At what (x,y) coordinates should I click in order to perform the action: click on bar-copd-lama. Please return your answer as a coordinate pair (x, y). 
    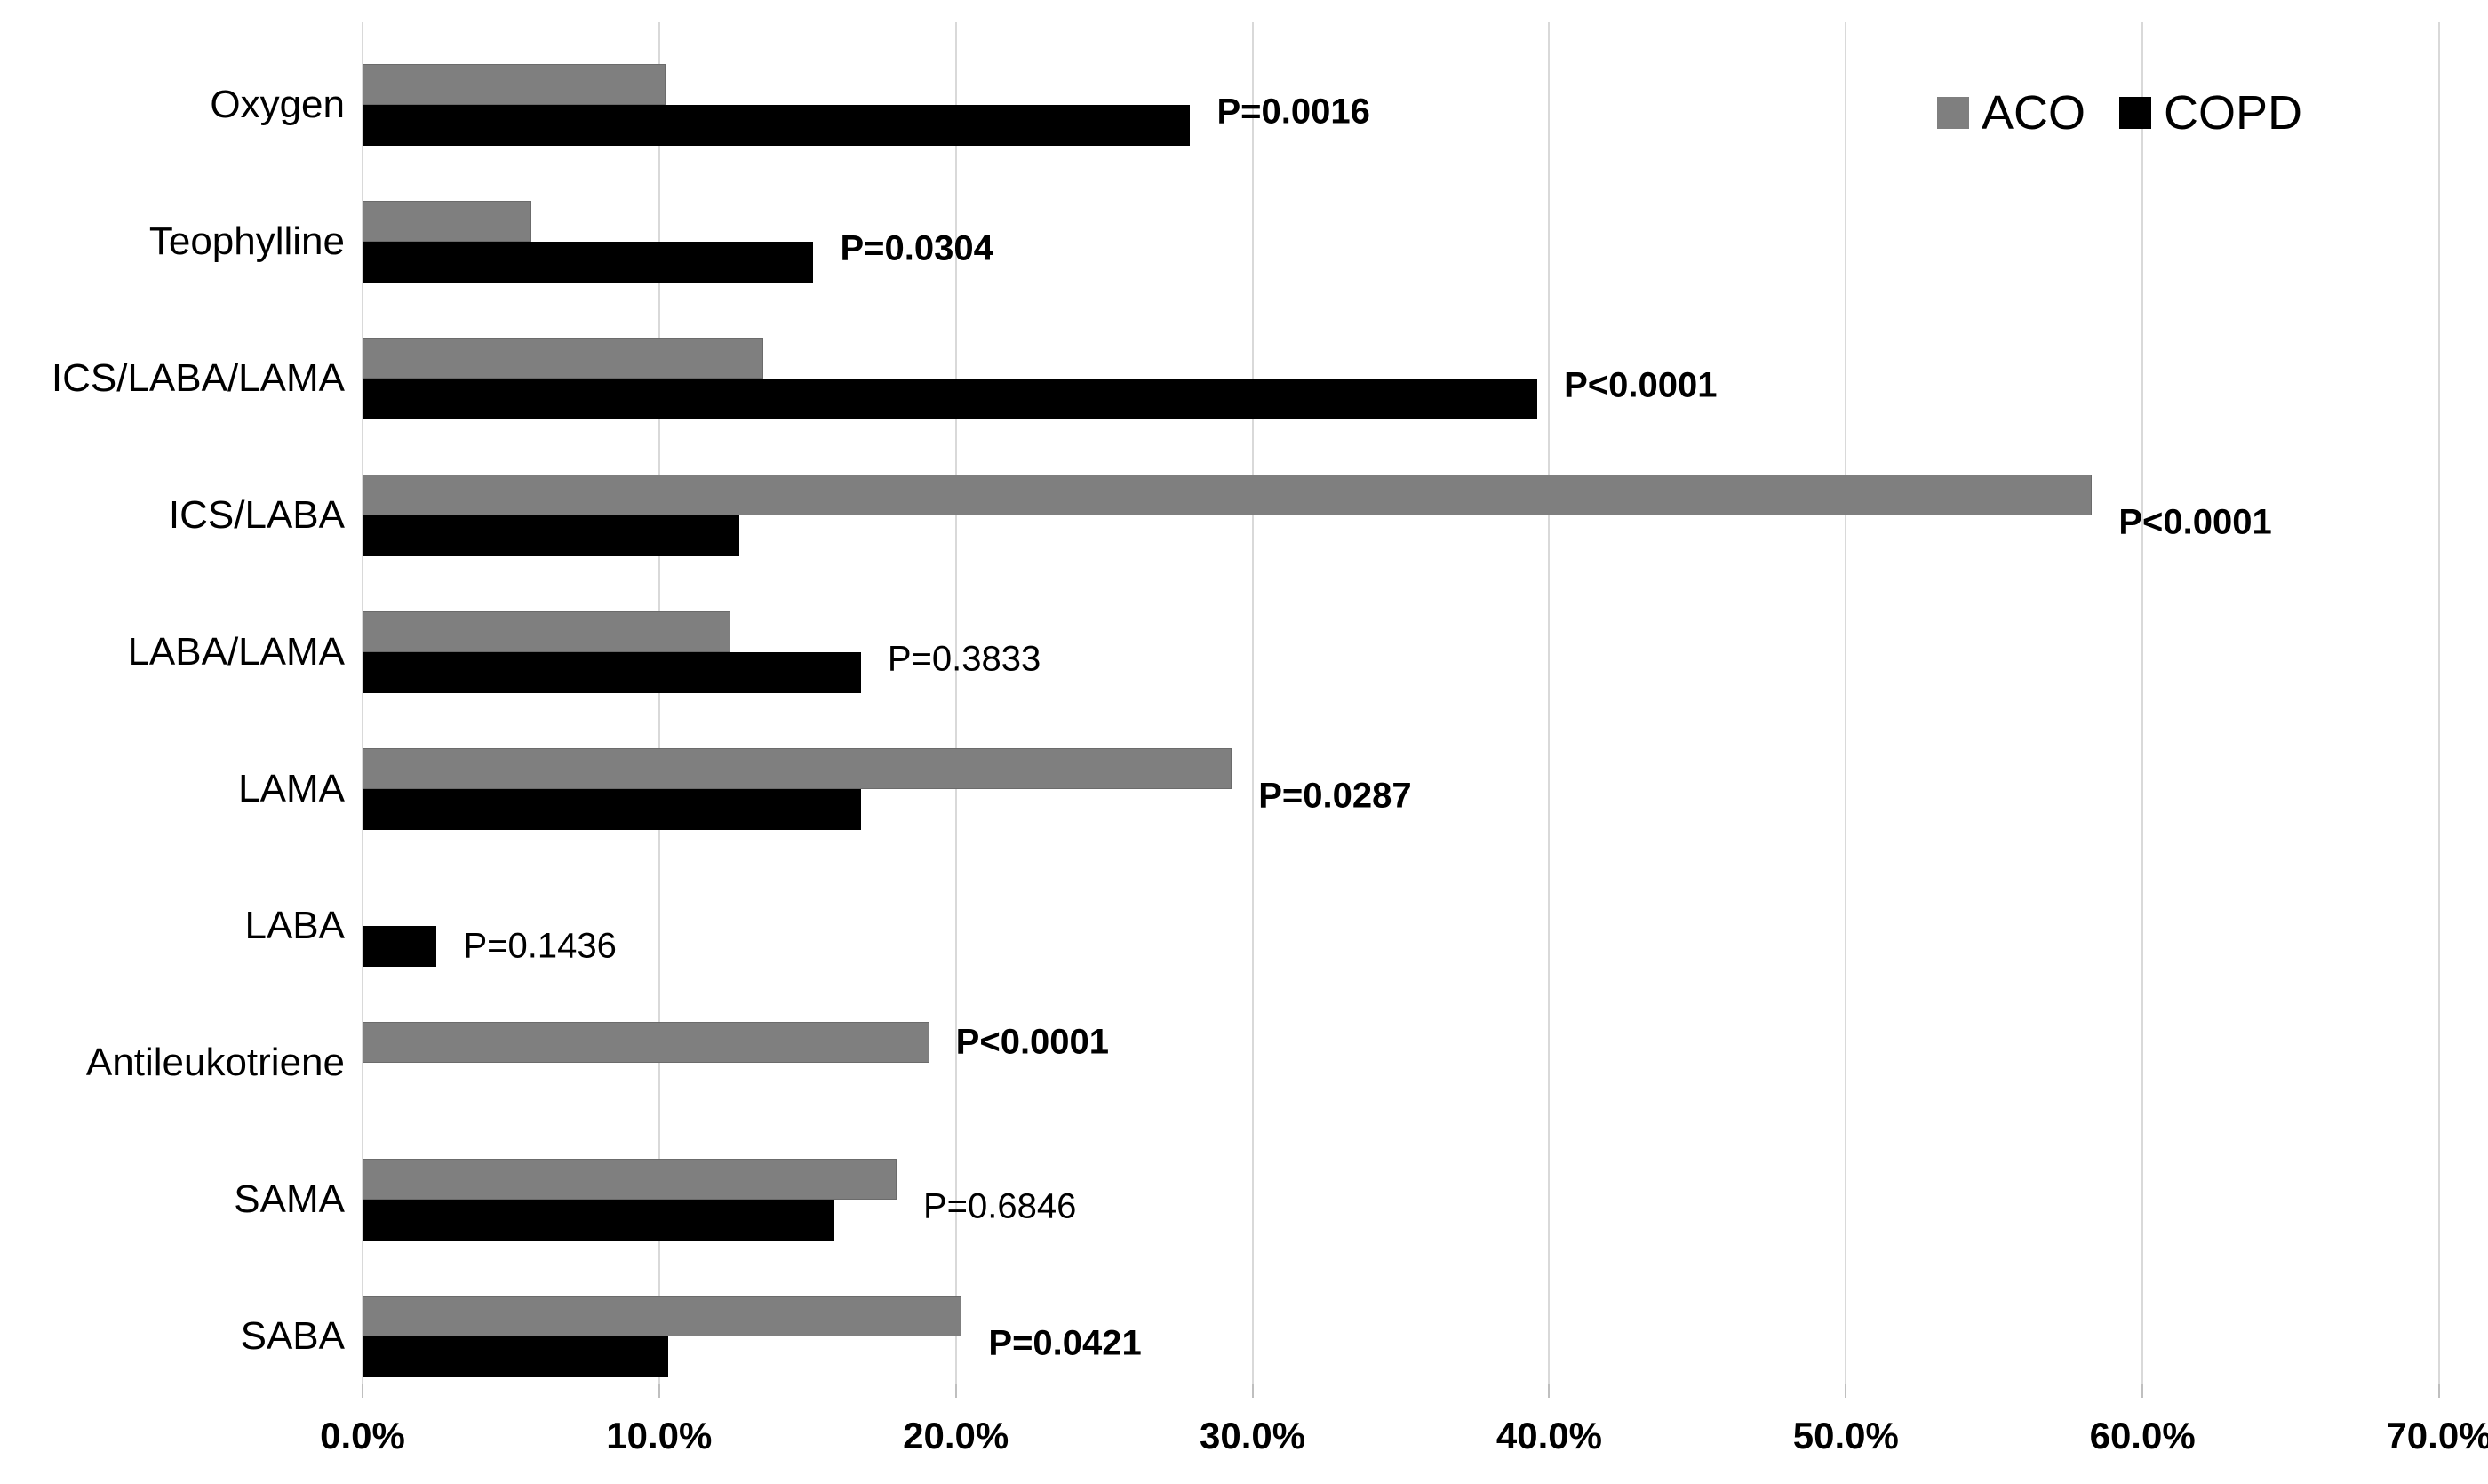
    Looking at the image, I should click on (612, 810).